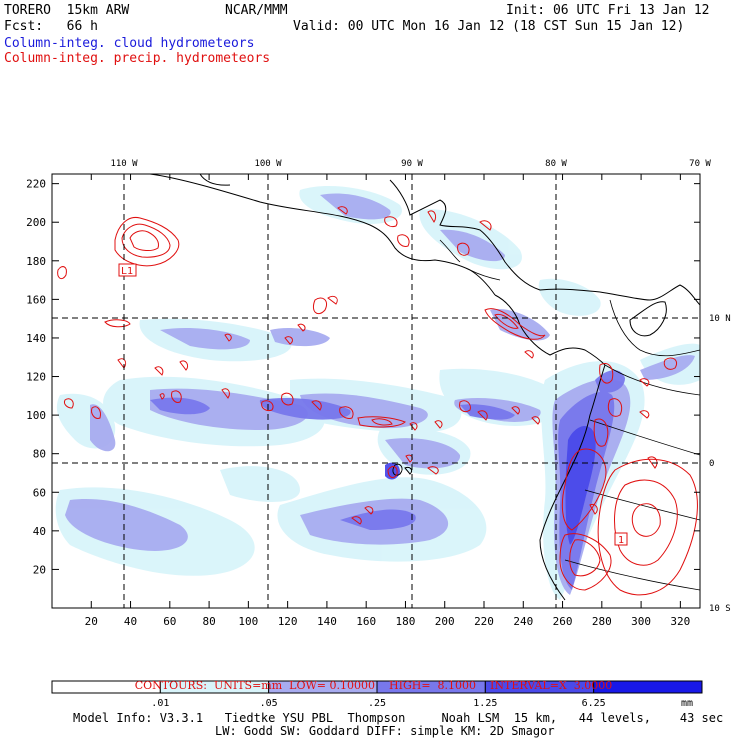  What do you see at coordinates (248, 685) in the screenshot?
I see `contours-units: UNITS=mm` at bounding box center [248, 685].